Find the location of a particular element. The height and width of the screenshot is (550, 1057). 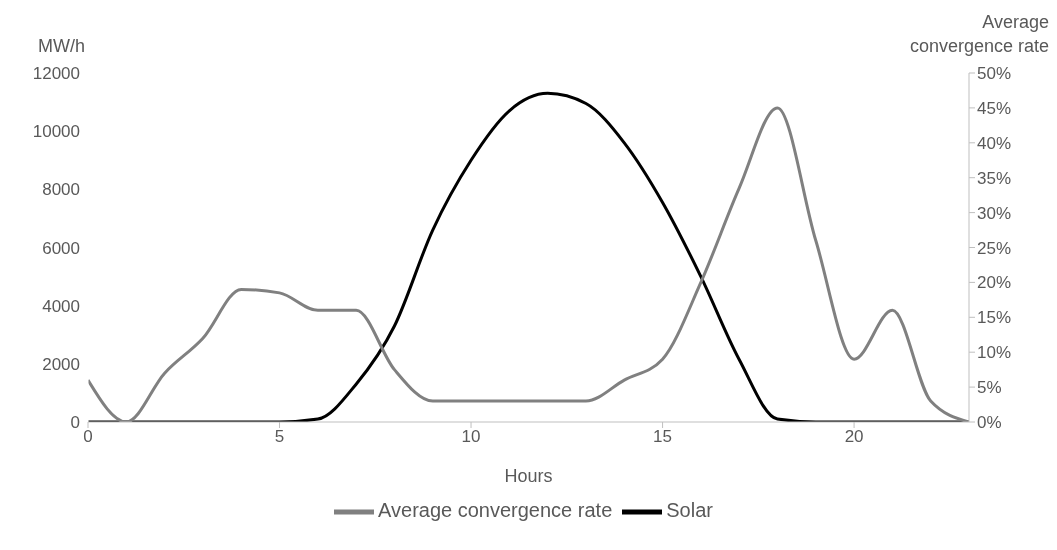

x-tick-label: 20 is located at coordinates (854, 437).